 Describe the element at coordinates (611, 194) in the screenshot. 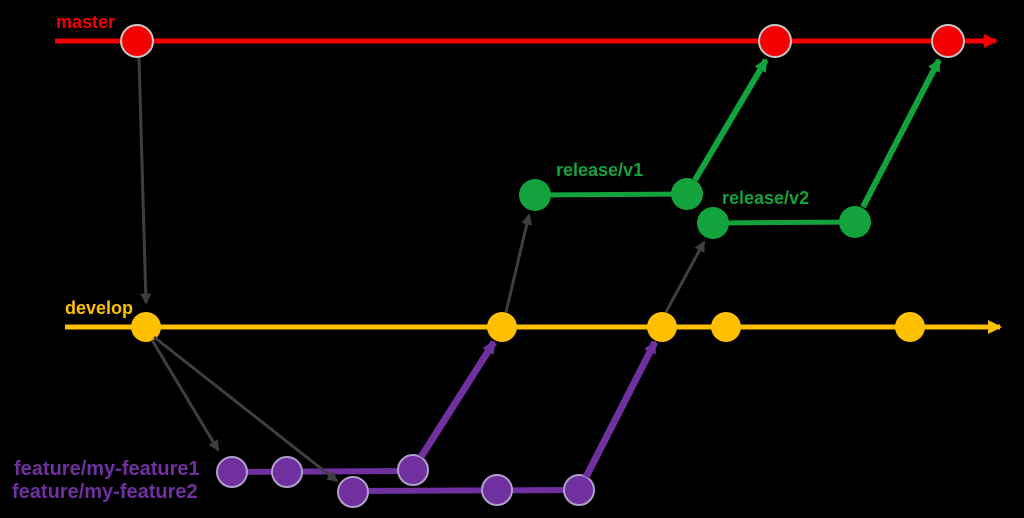

I see `branch-line-release-v1` at that location.